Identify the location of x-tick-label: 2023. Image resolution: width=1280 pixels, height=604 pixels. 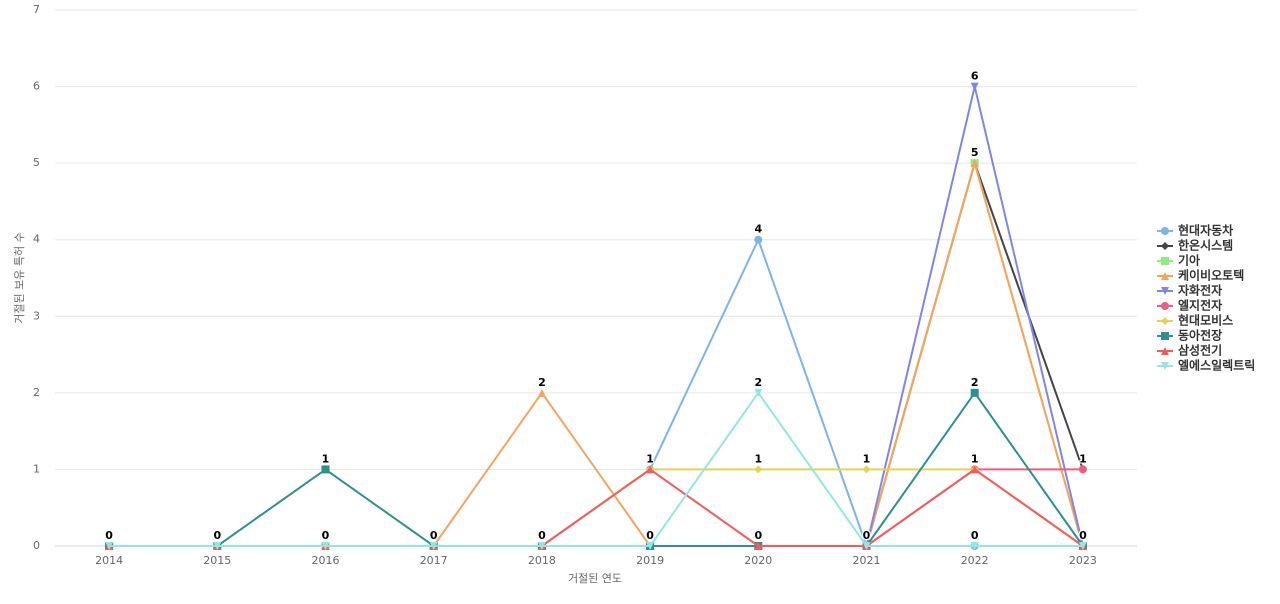
(1083, 560).